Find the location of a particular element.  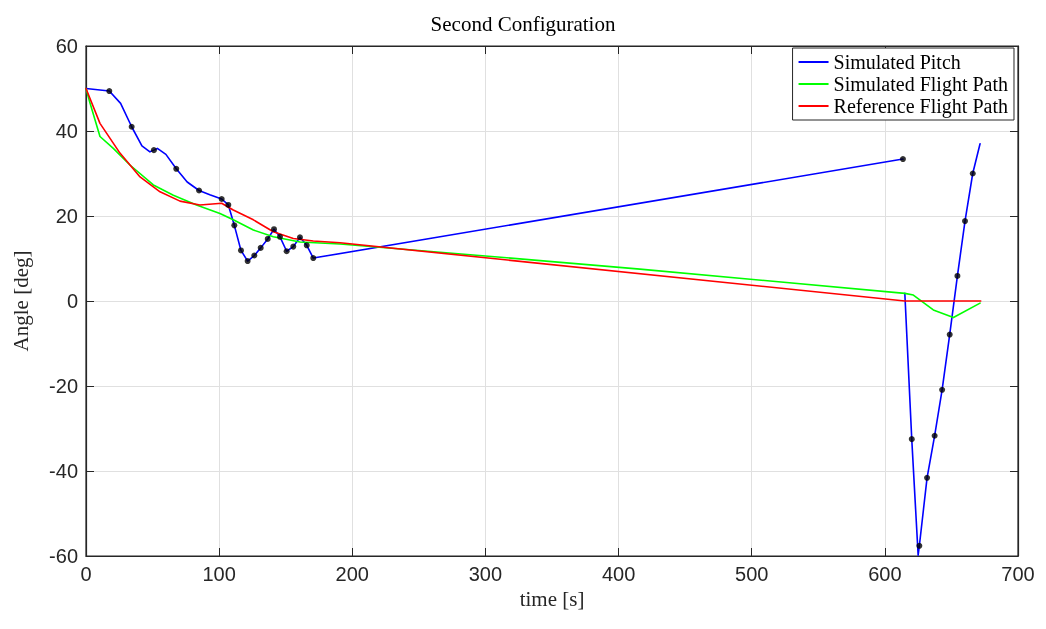

x-tick-label: 400 is located at coordinates (618, 574).